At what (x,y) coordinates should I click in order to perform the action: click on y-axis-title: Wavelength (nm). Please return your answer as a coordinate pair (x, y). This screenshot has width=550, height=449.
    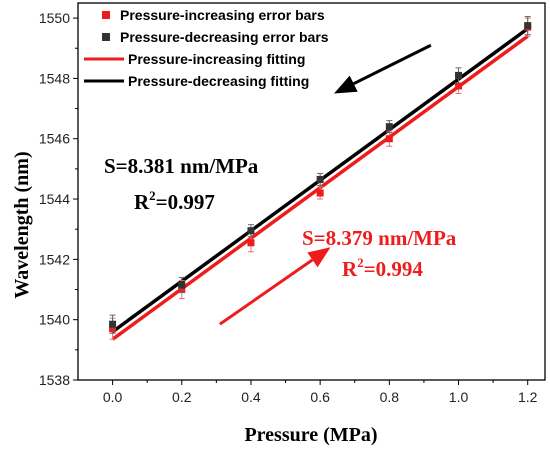
    Looking at the image, I should click on (22, 224).